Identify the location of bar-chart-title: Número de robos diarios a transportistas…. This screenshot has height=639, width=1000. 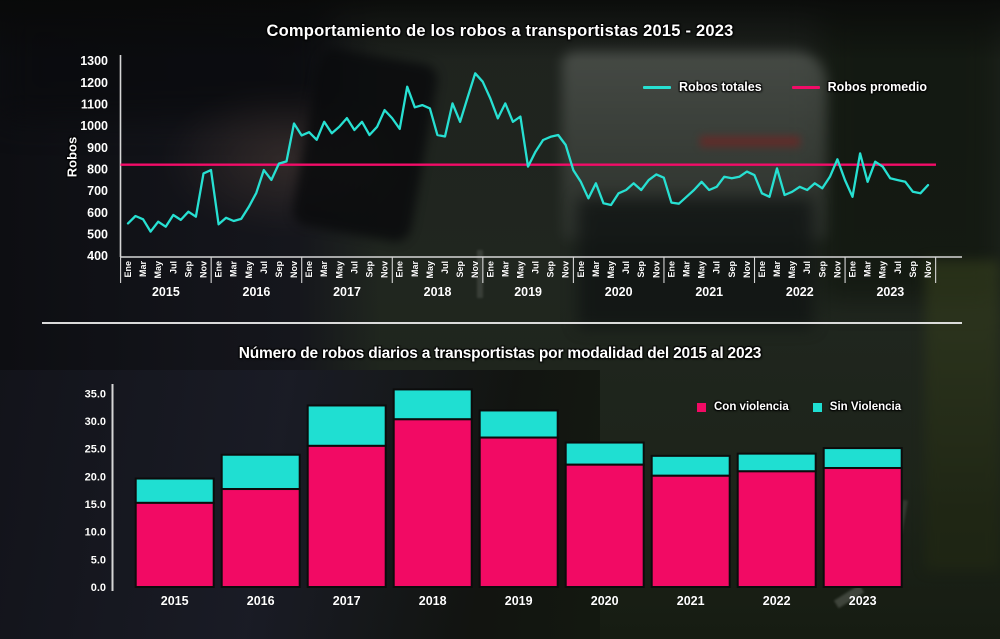
(500, 353).